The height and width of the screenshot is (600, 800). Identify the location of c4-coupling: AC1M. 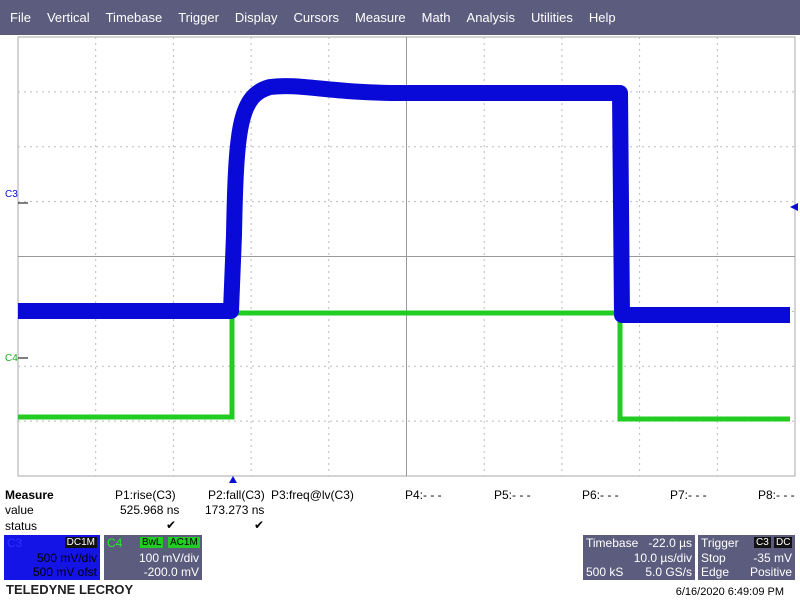
(184, 542).